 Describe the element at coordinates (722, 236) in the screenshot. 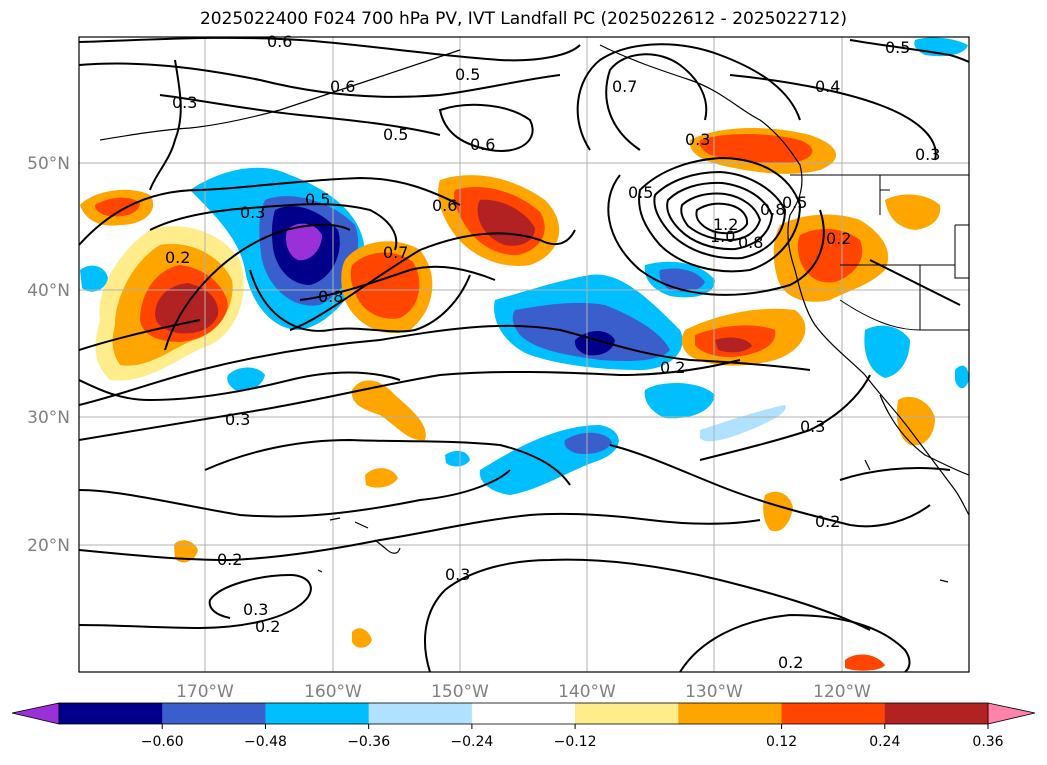

I see `contour-label: 1.0` at that location.